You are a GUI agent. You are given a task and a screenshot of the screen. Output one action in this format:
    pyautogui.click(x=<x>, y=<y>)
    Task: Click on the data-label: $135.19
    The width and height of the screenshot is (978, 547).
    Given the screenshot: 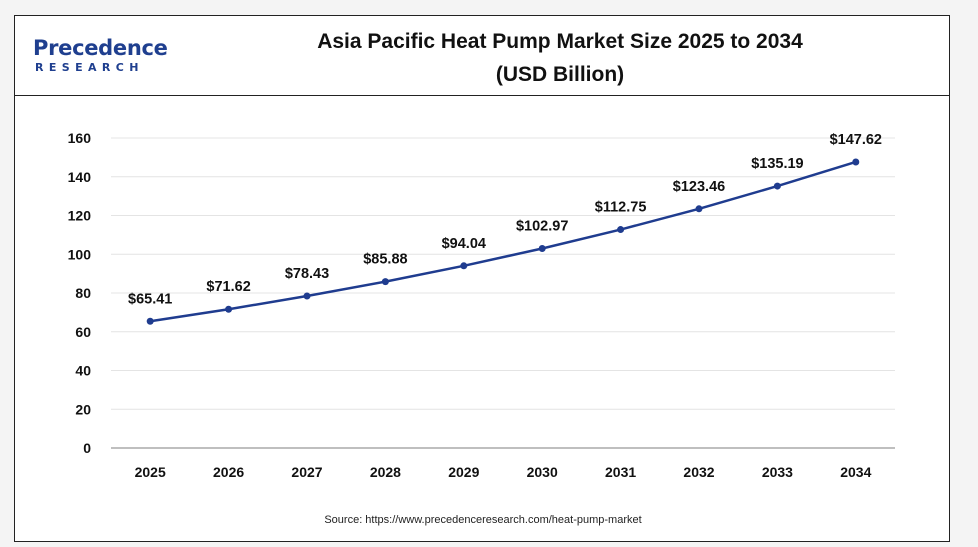 What is the action you would take?
    pyautogui.click(x=777, y=164)
    